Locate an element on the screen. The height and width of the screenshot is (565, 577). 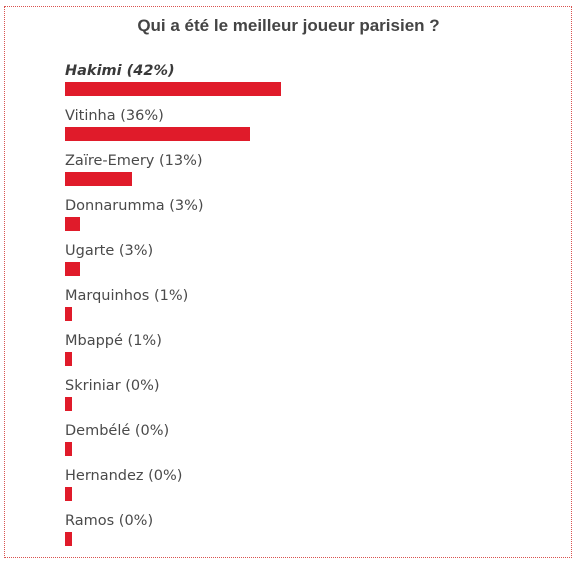
poll-option: Dembélé (0%) is located at coordinates (117, 439).